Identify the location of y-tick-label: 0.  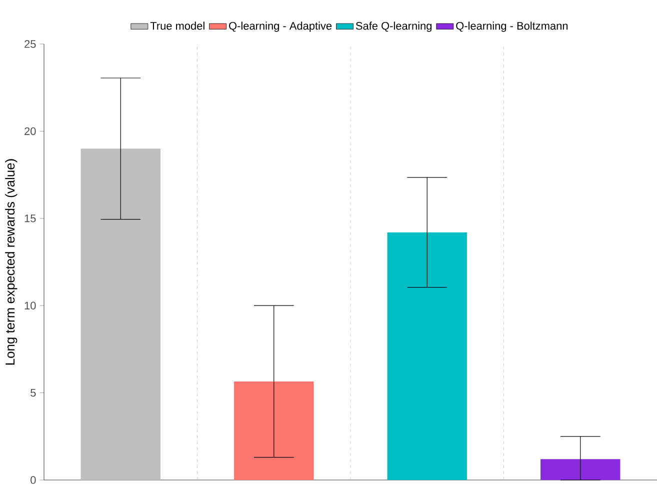
(33, 480).